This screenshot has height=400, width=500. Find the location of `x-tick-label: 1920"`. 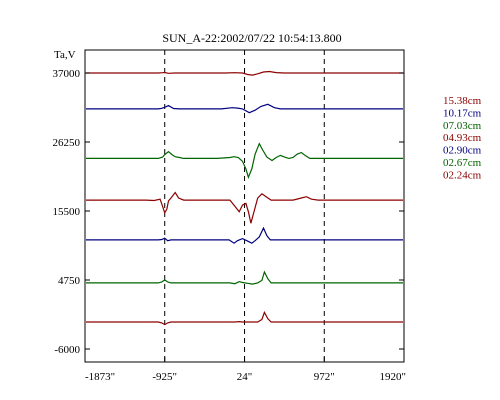

x-tick-label: 1920" is located at coordinates (393, 377).